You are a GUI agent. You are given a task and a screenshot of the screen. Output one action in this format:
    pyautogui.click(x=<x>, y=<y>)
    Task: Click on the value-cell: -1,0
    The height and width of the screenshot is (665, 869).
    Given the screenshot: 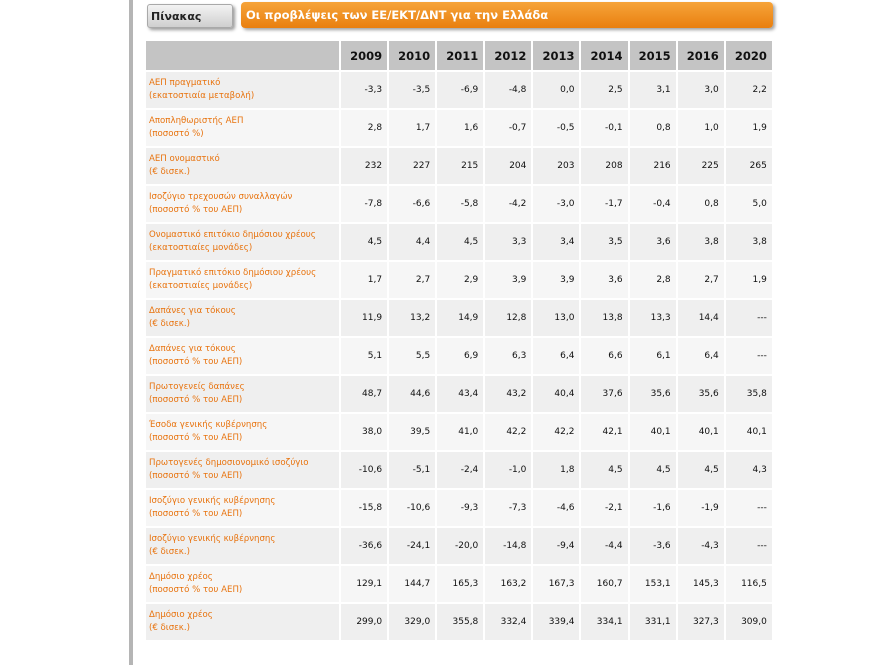 What is the action you would take?
    pyautogui.click(x=509, y=470)
    